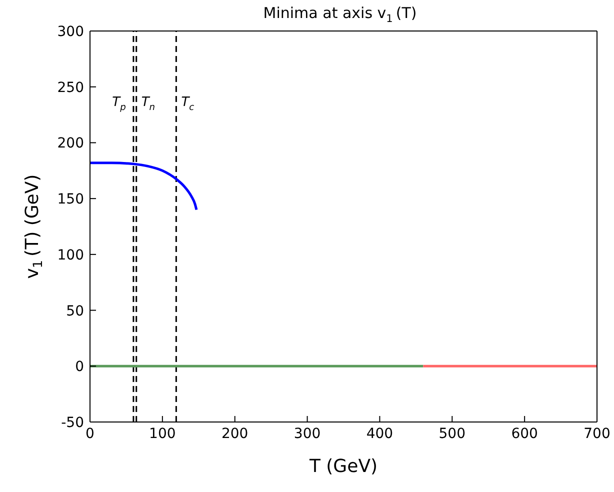  What do you see at coordinates (452, 434) in the screenshot?
I see `x-tick-label: 500` at bounding box center [452, 434].